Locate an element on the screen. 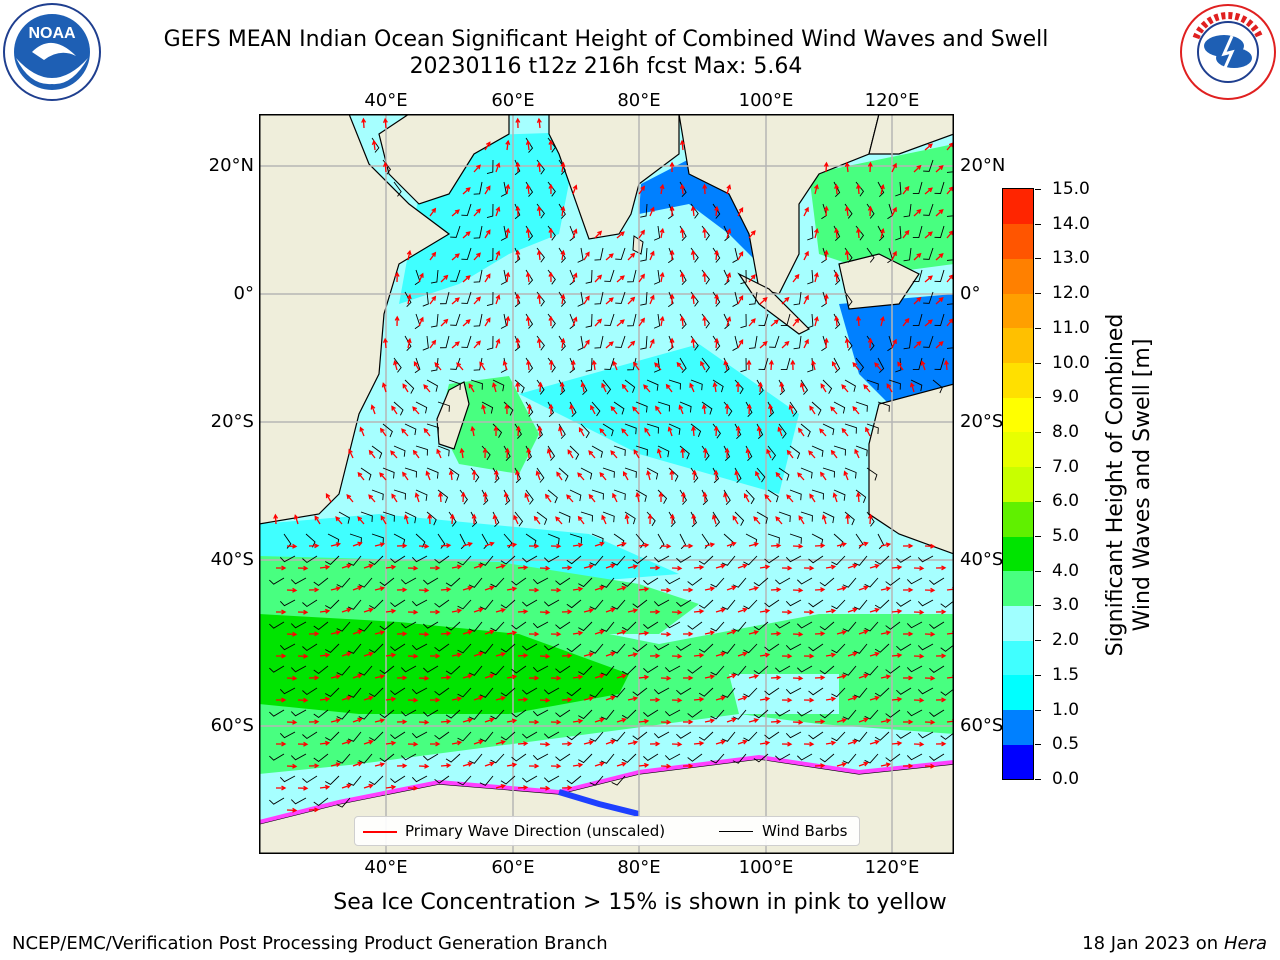 The width and height of the screenshot is (1280, 960). colorbar-tick is located at coordinates (1038, 537).